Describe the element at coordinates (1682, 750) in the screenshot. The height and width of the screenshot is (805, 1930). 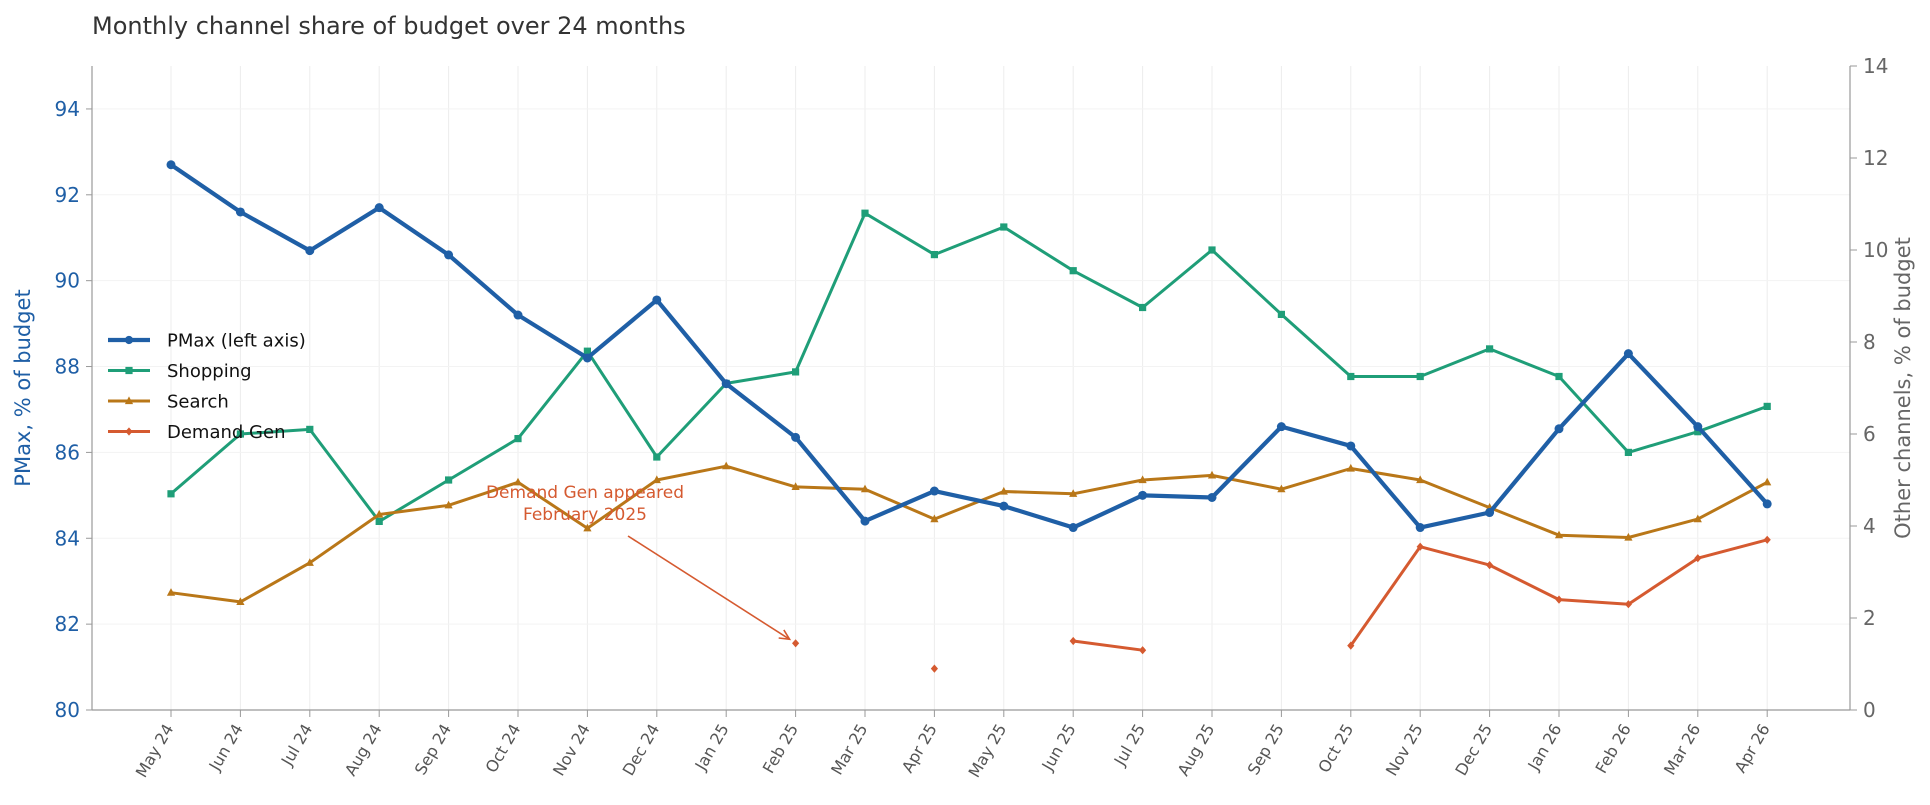
I see `x-tick-label: Mar 26` at that location.